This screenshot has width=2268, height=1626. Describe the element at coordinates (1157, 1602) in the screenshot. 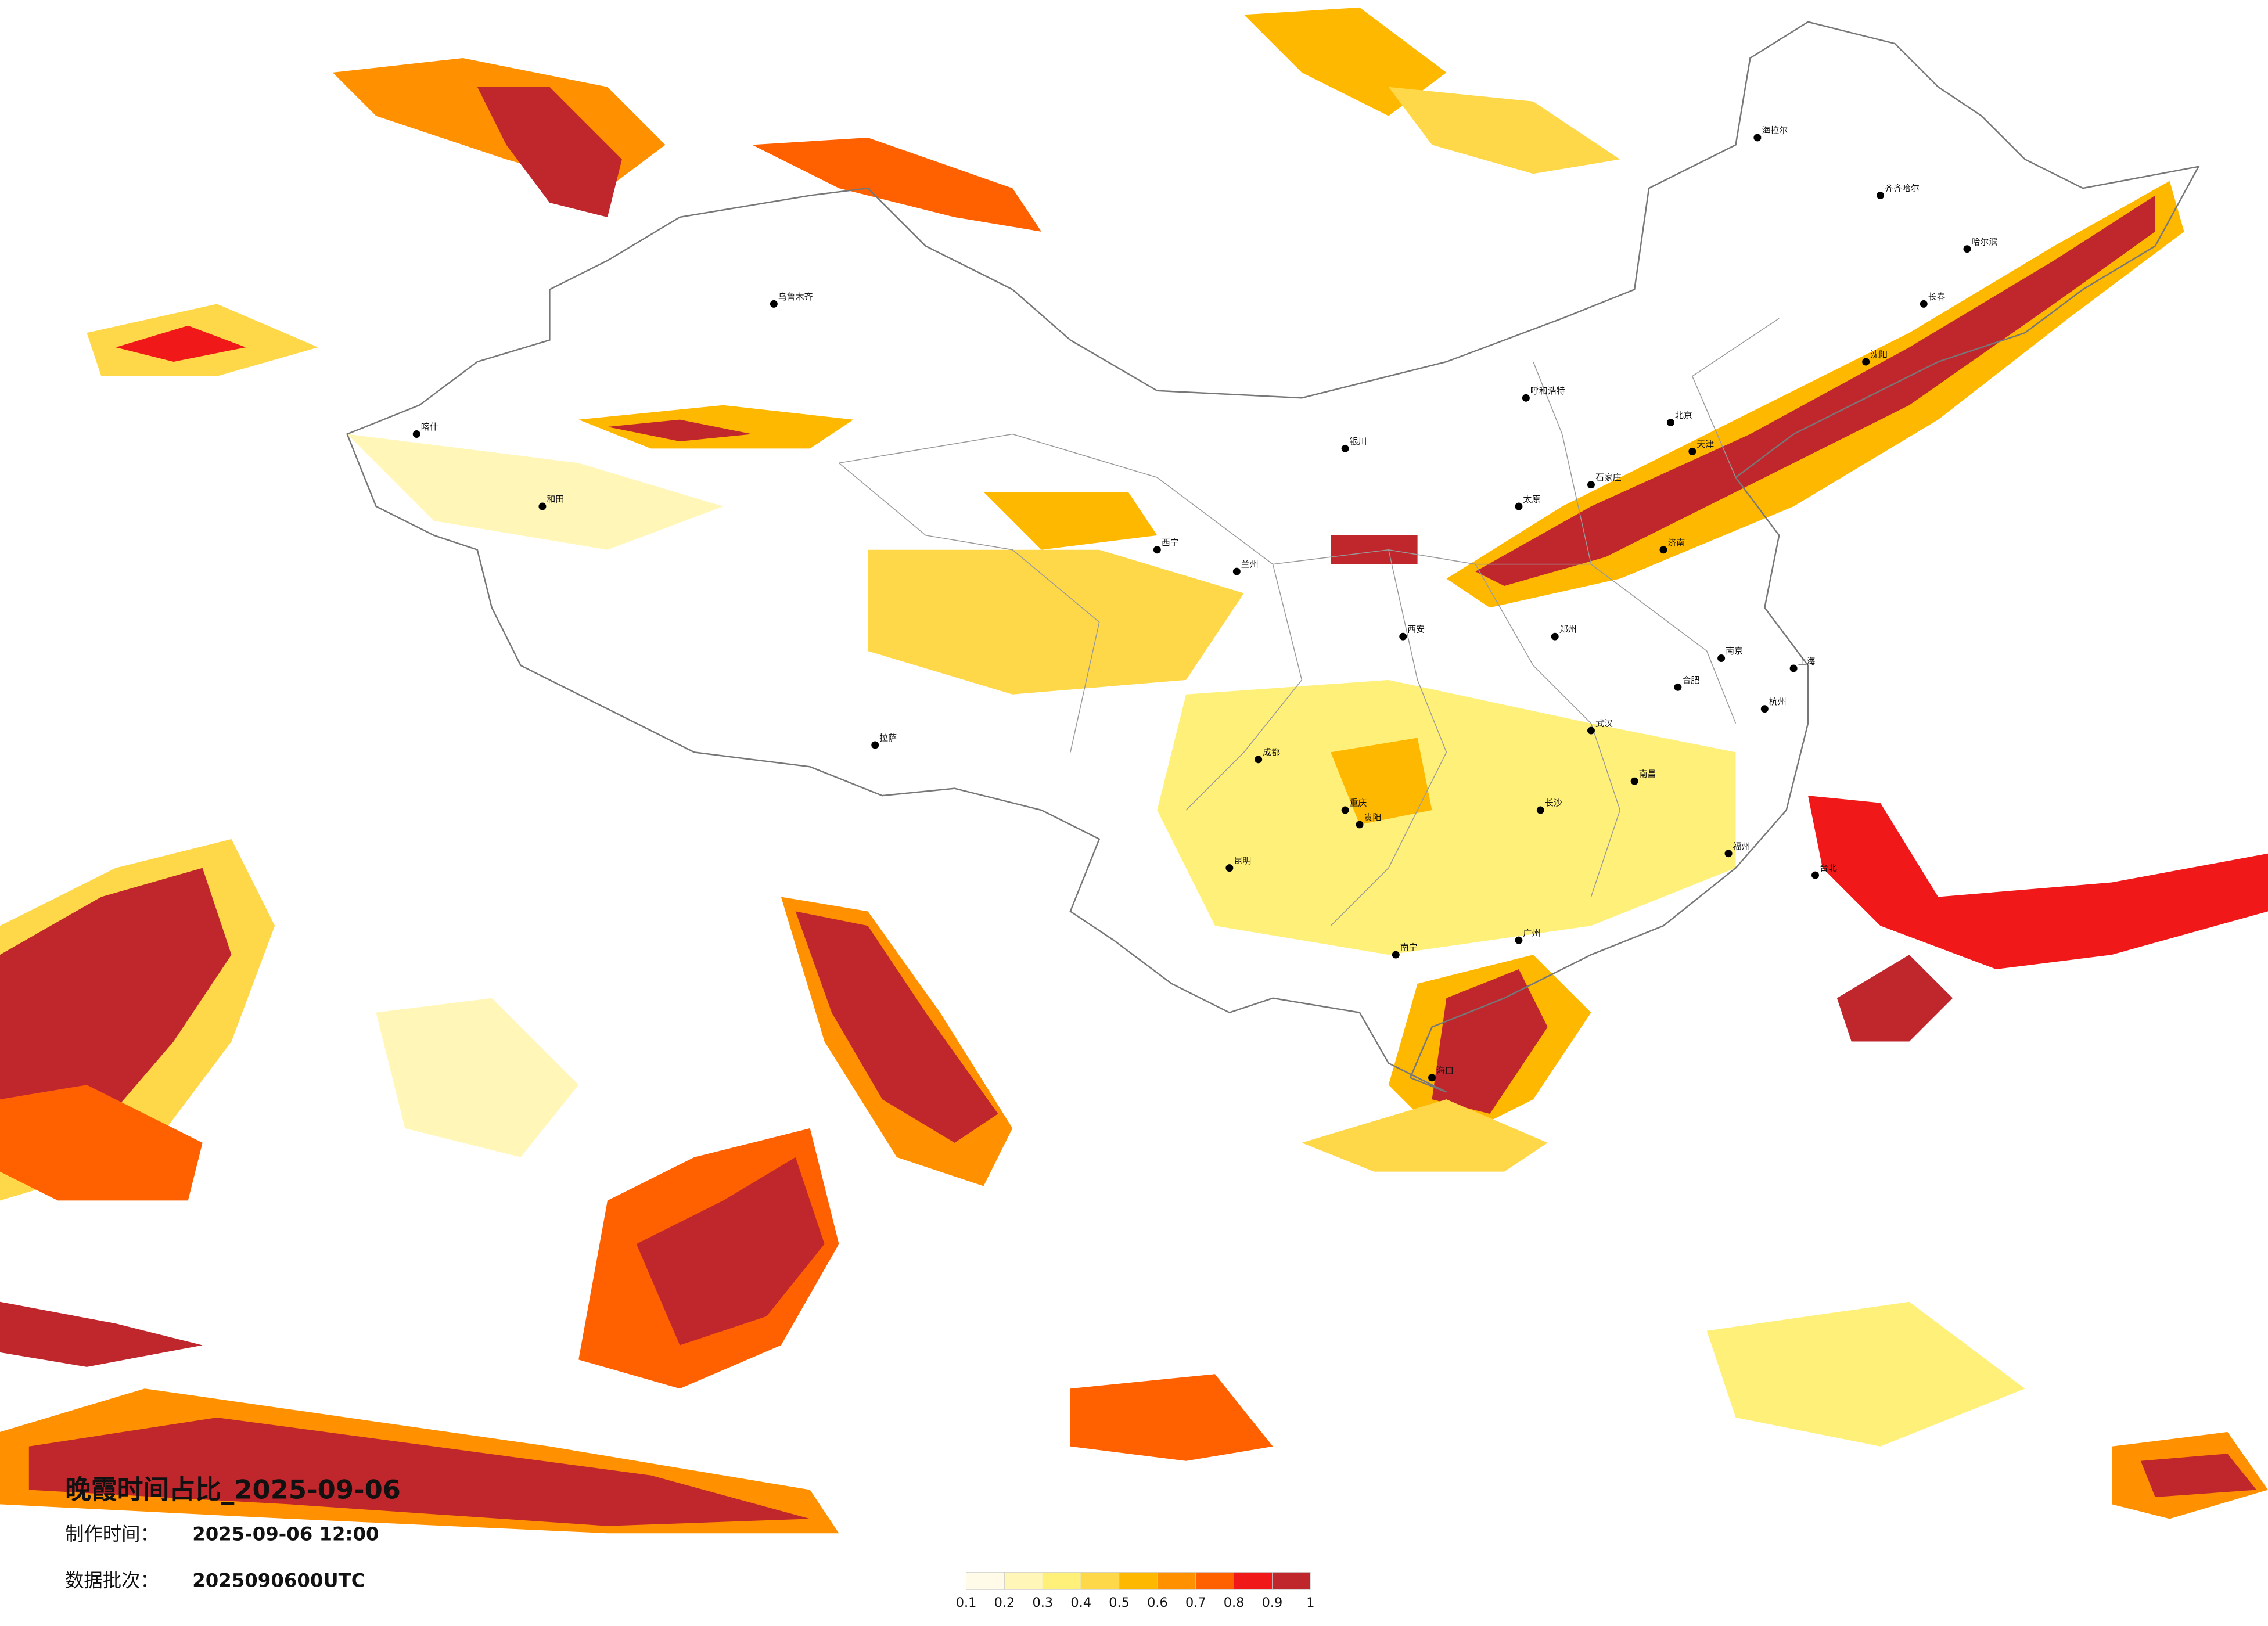

I see `colorbar-tick-label: 0.6` at that location.